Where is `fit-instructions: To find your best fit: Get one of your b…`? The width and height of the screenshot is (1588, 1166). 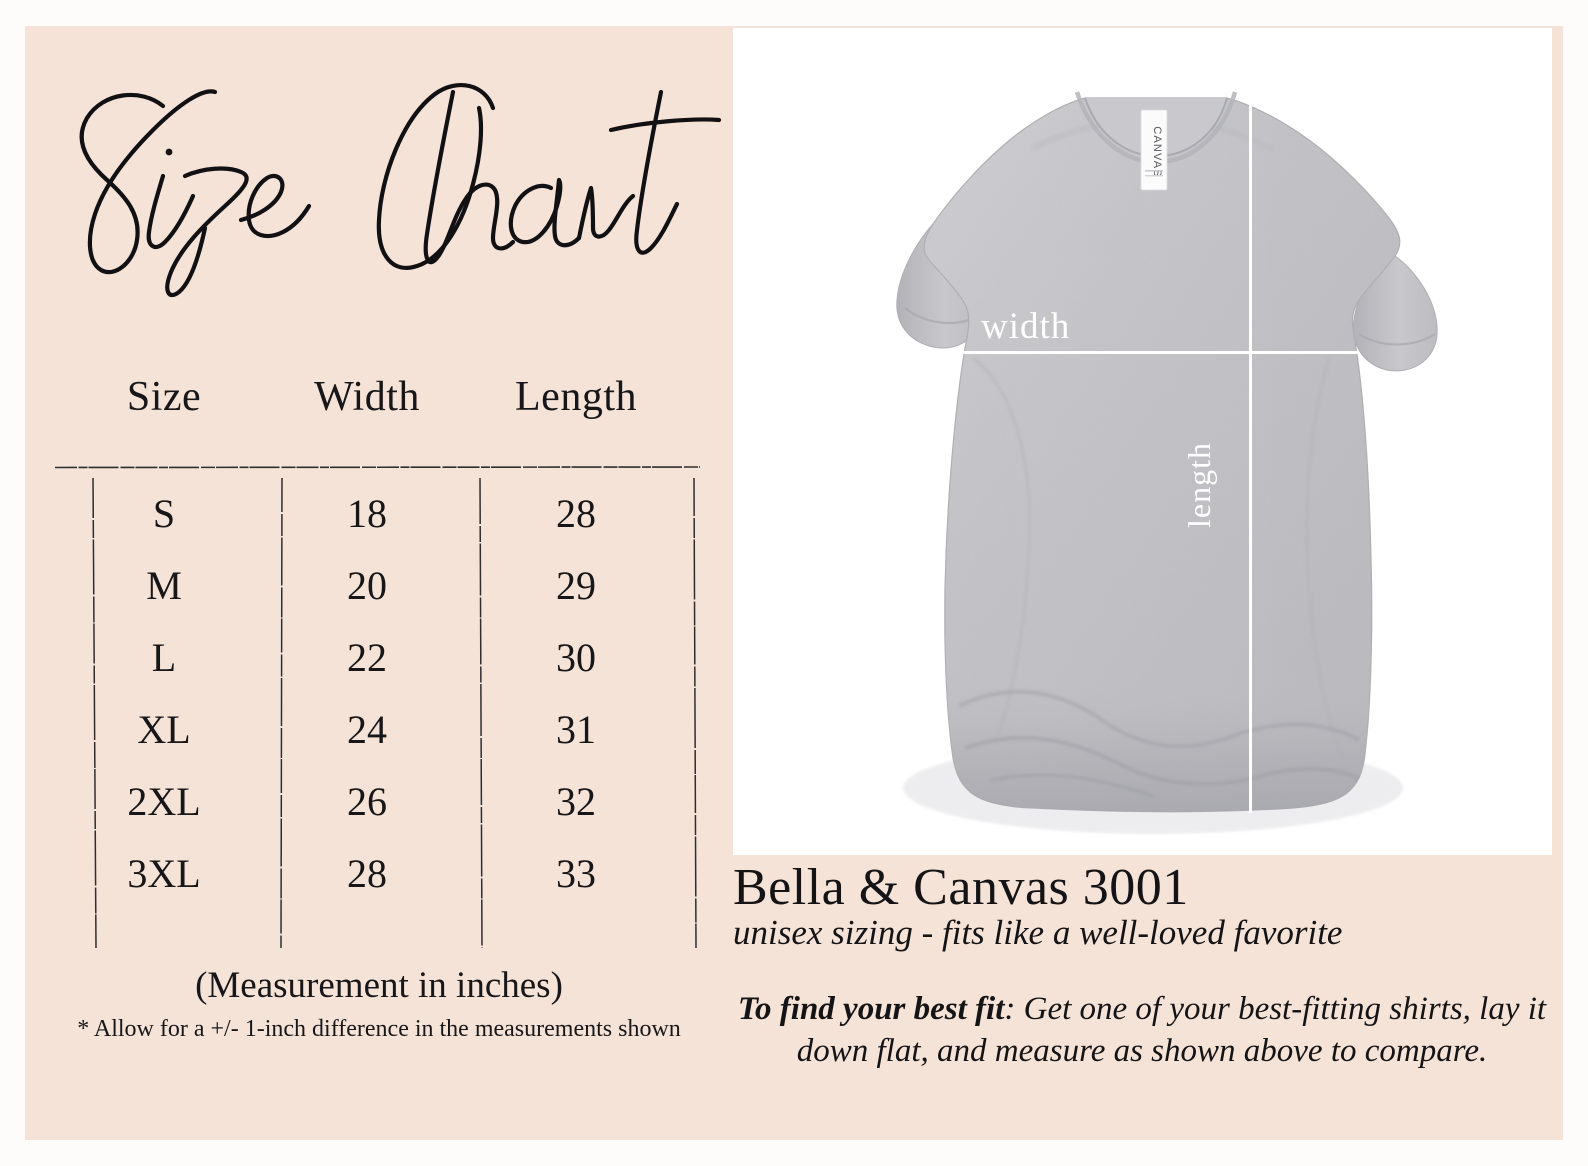
fit-instructions: To find your best fit: Get one of your b… is located at coordinates (1142, 1030).